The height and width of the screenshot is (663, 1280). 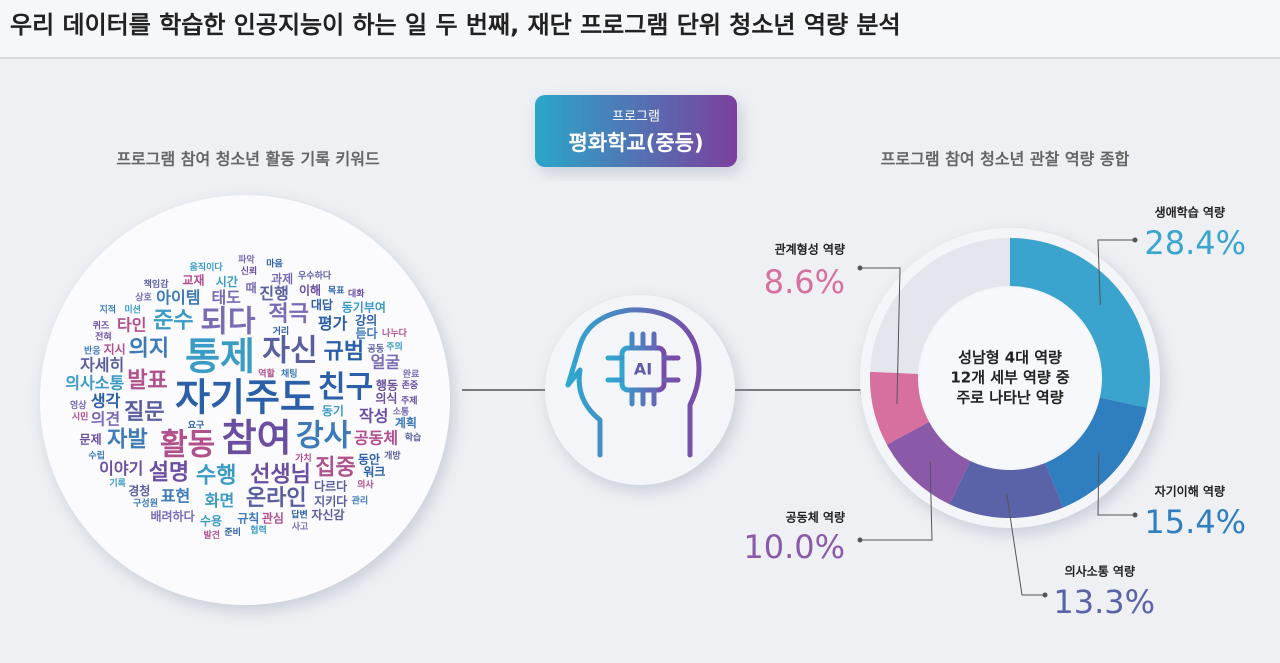 What do you see at coordinates (211, 520) in the screenshot?
I see `keyword: 수용` at bounding box center [211, 520].